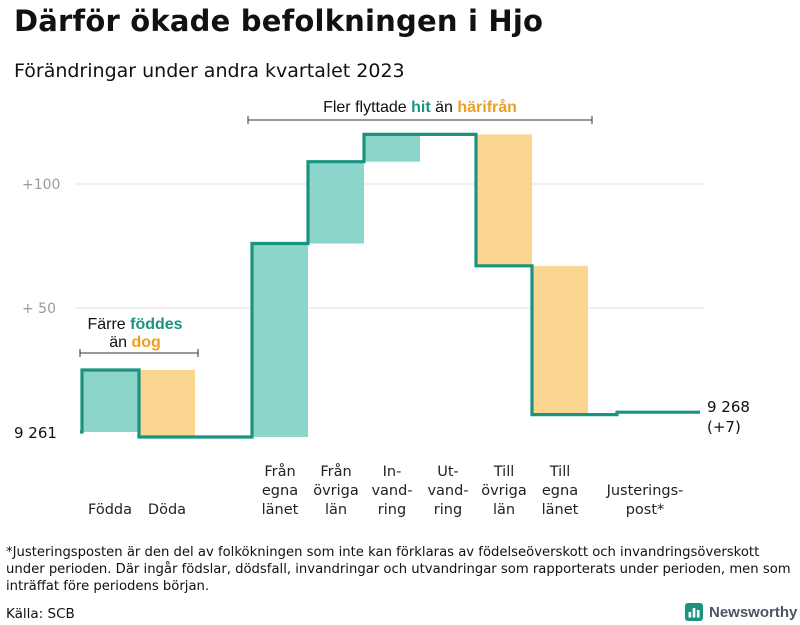  Describe the element at coordinates (35, 433) in the screenshot. I see `start-value-label: 9 261` at that location.